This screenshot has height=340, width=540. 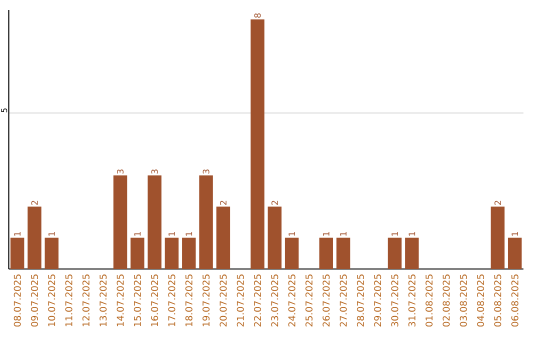 I want to click on x-tick-label: 27.07.2025, so click(x=343, y=300).